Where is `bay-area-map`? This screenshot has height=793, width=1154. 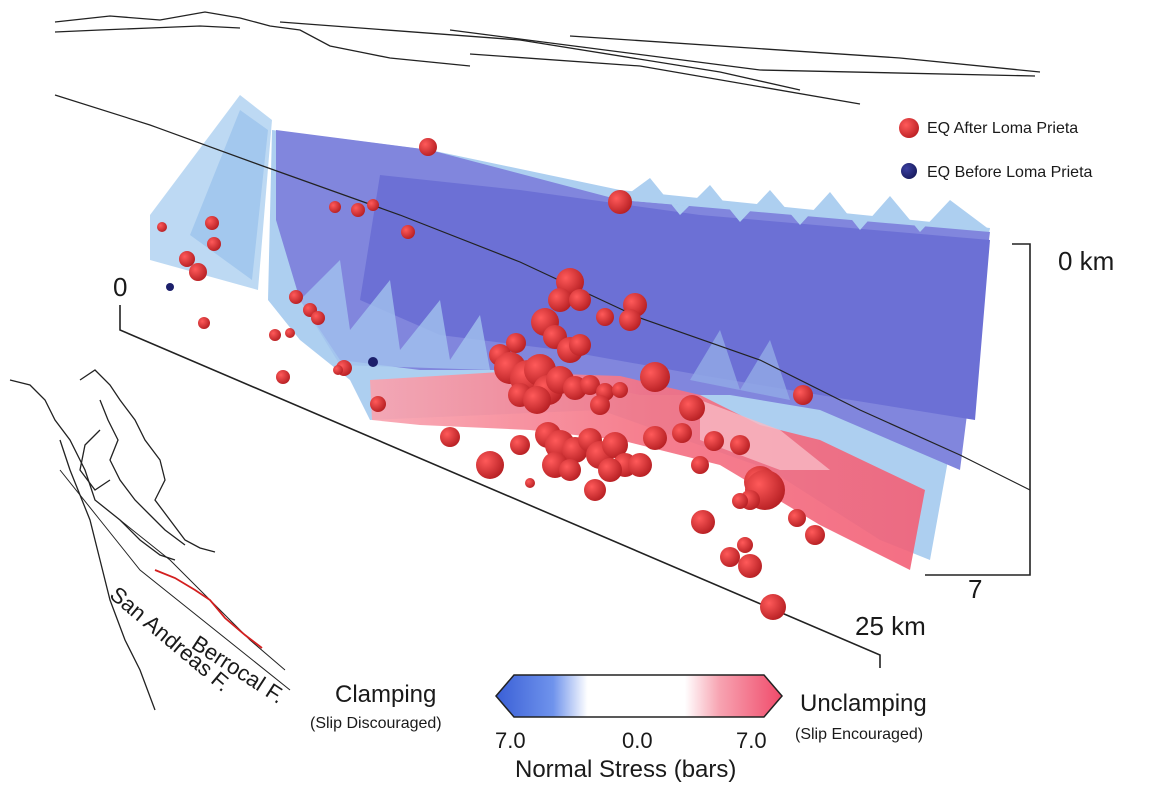
bay-area-map is located at coordinates (112, 540).